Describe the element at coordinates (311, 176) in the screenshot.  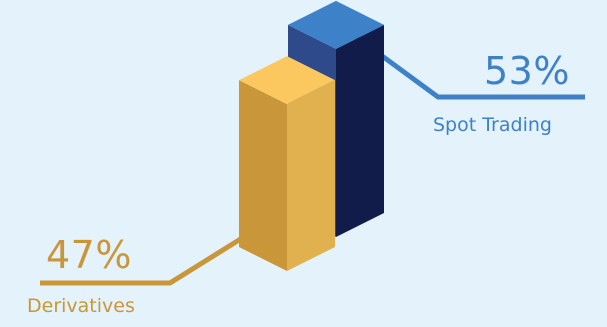
I see `bar-right-face-derivatives` at that location.